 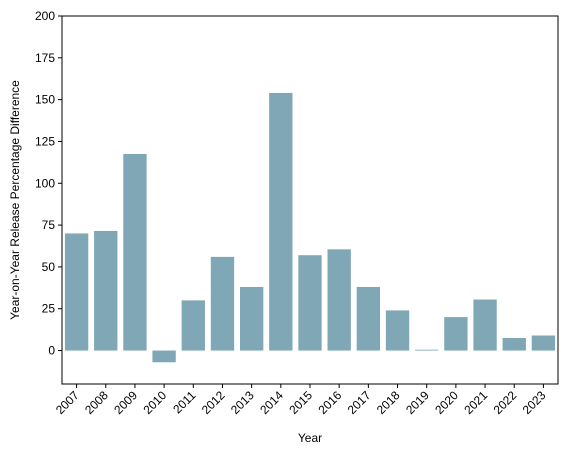 What do you see at coordinates (446, 402) in the screenshot?
I see `x-tick-label: 2020` at bounding box center [446, 402].